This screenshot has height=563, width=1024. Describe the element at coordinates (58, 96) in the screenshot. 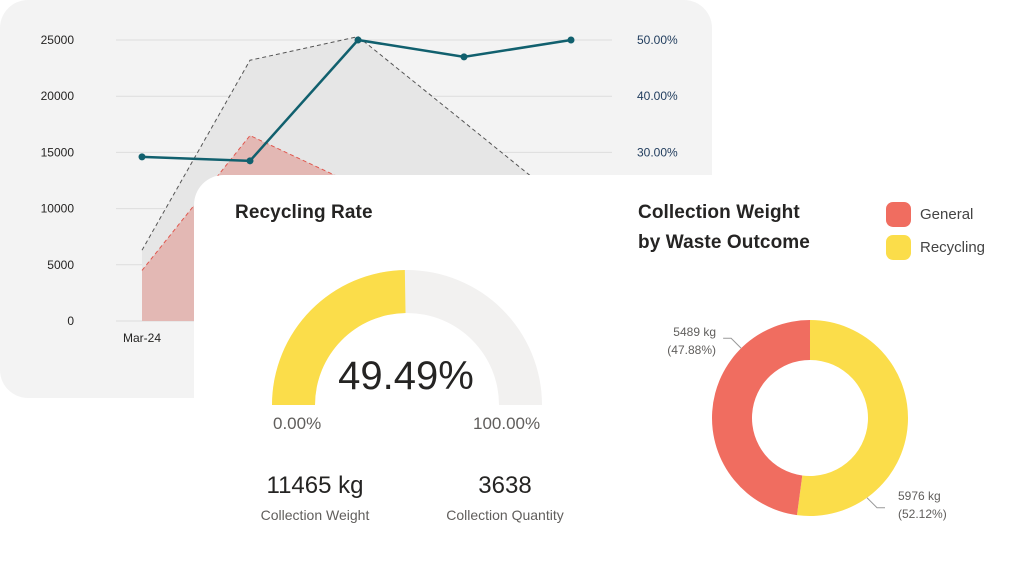

I see `y-left-tick-label: 20000` at that location.